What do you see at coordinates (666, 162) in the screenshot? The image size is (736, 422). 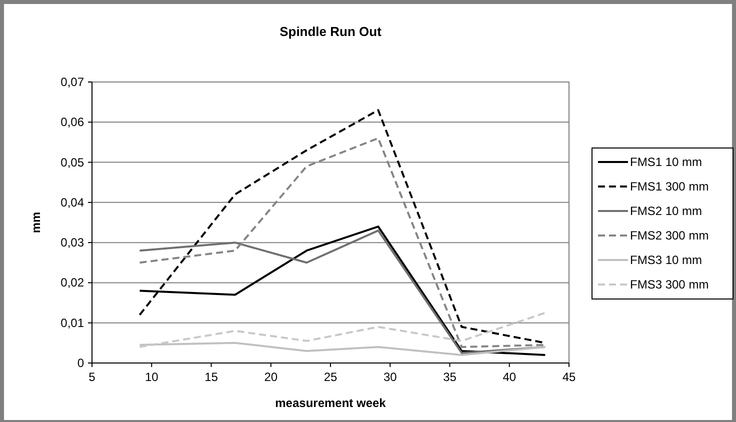 I see `legend-label: FMS1 10 mm` at bounding box center [666, 162].